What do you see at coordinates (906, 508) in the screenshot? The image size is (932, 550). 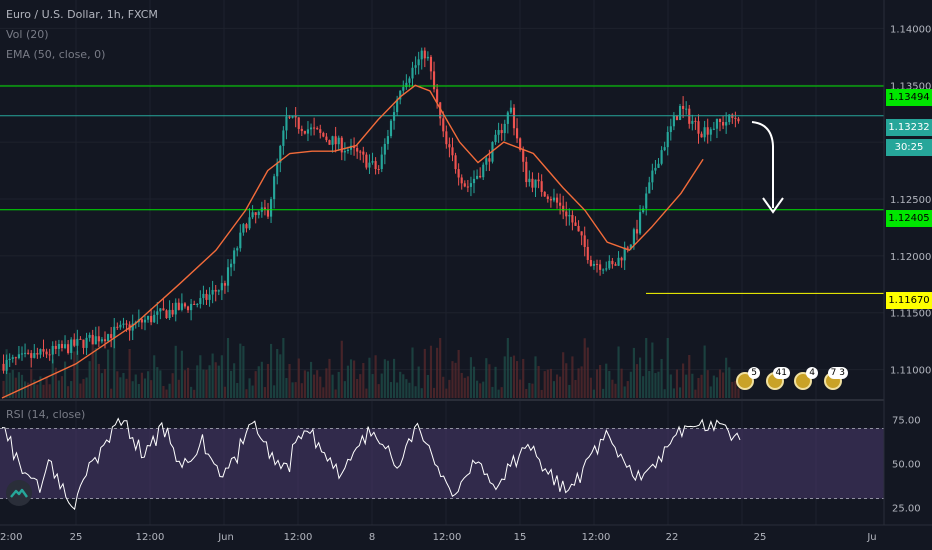 I see `rsi-tick-label: 25.00` at bounding box center [906, 508].